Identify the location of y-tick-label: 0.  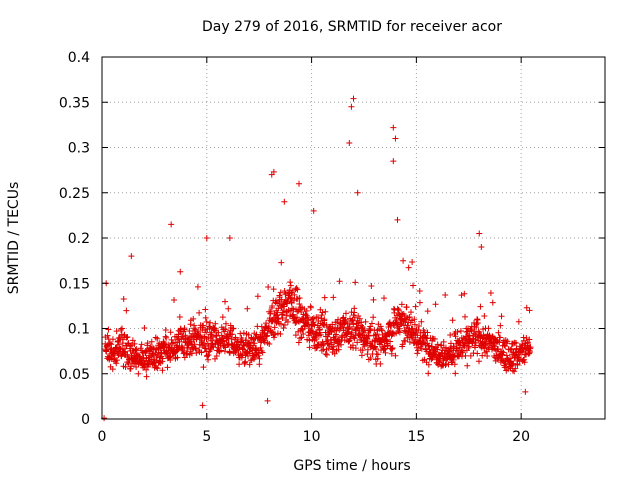
(85, 420).